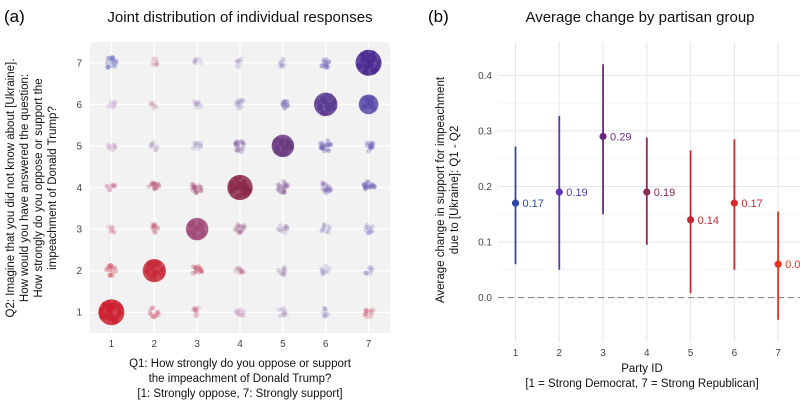  Describe the element at coordinates (368, 104) in the screenshot. I see `response-cluster` at that location.